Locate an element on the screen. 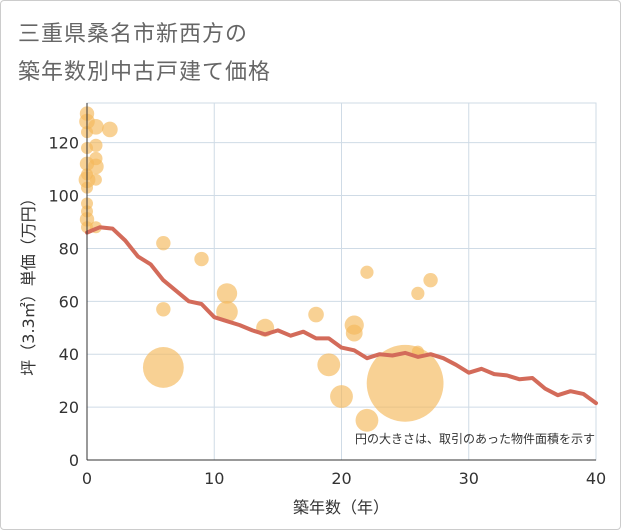 This screenshot has height=530, width=621. y-tick-label: 40 is located at coordinates (69, 354).